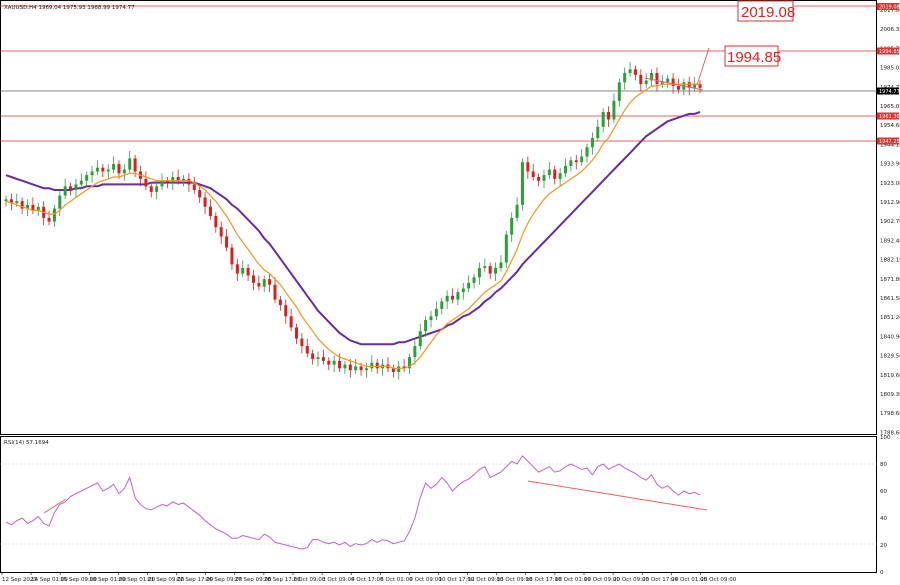 The width and height of the screenshot is (900, 585). I want to click on price-tick-label: 1882.10, so click(890, 261).